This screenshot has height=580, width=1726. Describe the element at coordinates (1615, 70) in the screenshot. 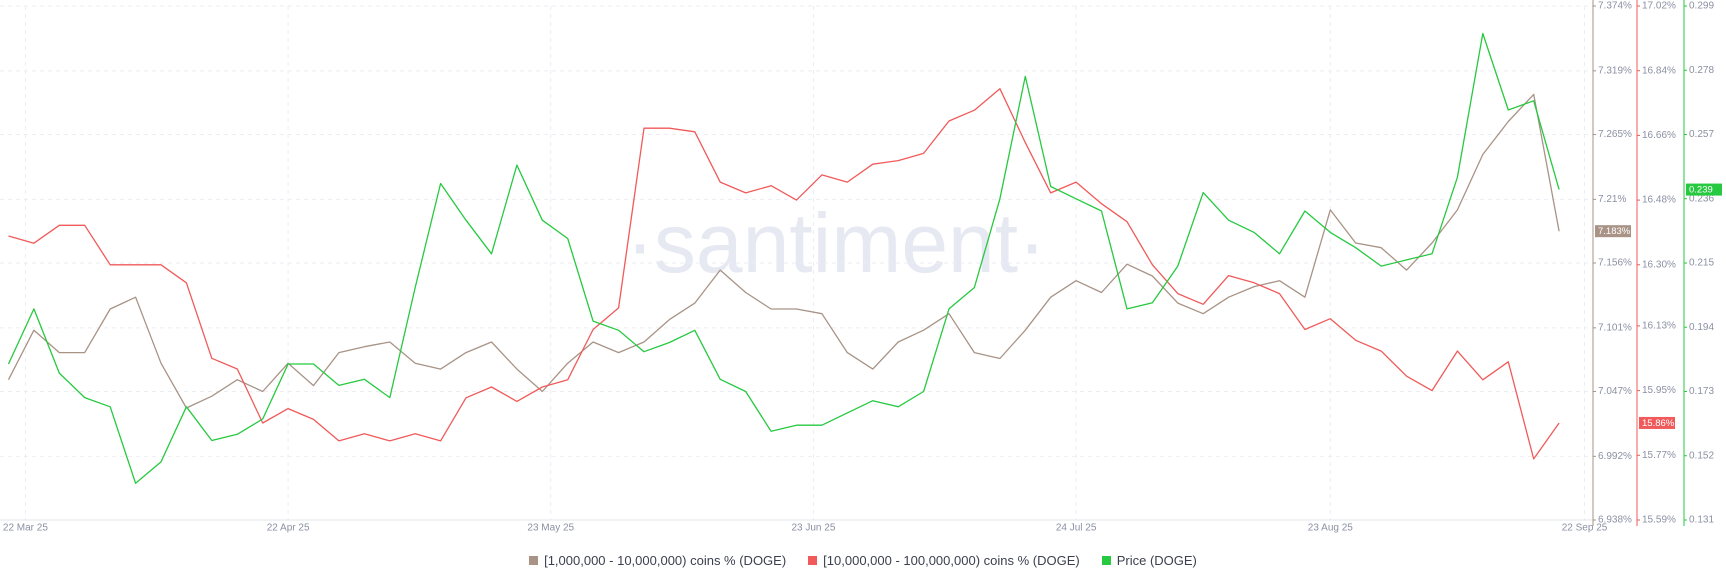

I see `y-tick-label: 7.319%` at that location.